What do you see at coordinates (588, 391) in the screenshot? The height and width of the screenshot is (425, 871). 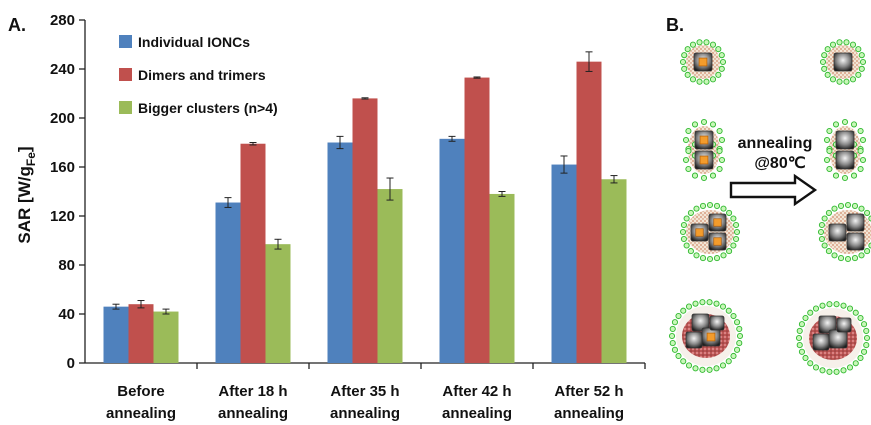 I see `x-category-label: After 52 h` at bounding box center [588, 391].